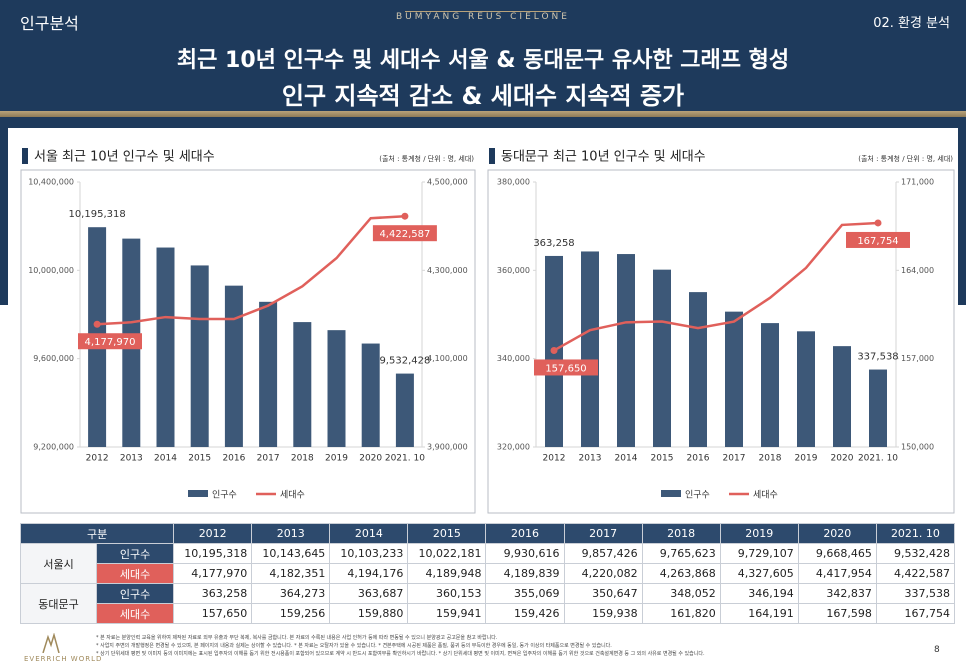 This screenshot has height=669, width=966. What do you see at coordinates (662, 459) in the screenshot?
I see `x-tick-label: 2015` at bounding box center [662, 459].